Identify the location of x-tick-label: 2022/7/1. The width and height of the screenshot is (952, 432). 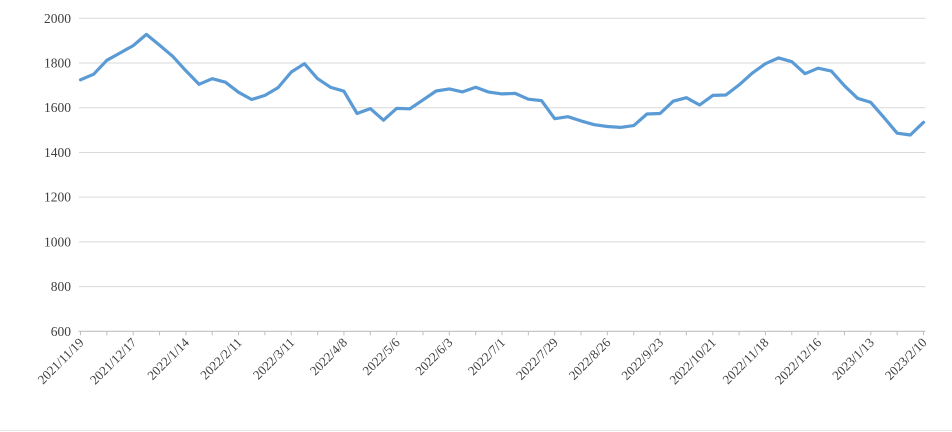
(486, 356).